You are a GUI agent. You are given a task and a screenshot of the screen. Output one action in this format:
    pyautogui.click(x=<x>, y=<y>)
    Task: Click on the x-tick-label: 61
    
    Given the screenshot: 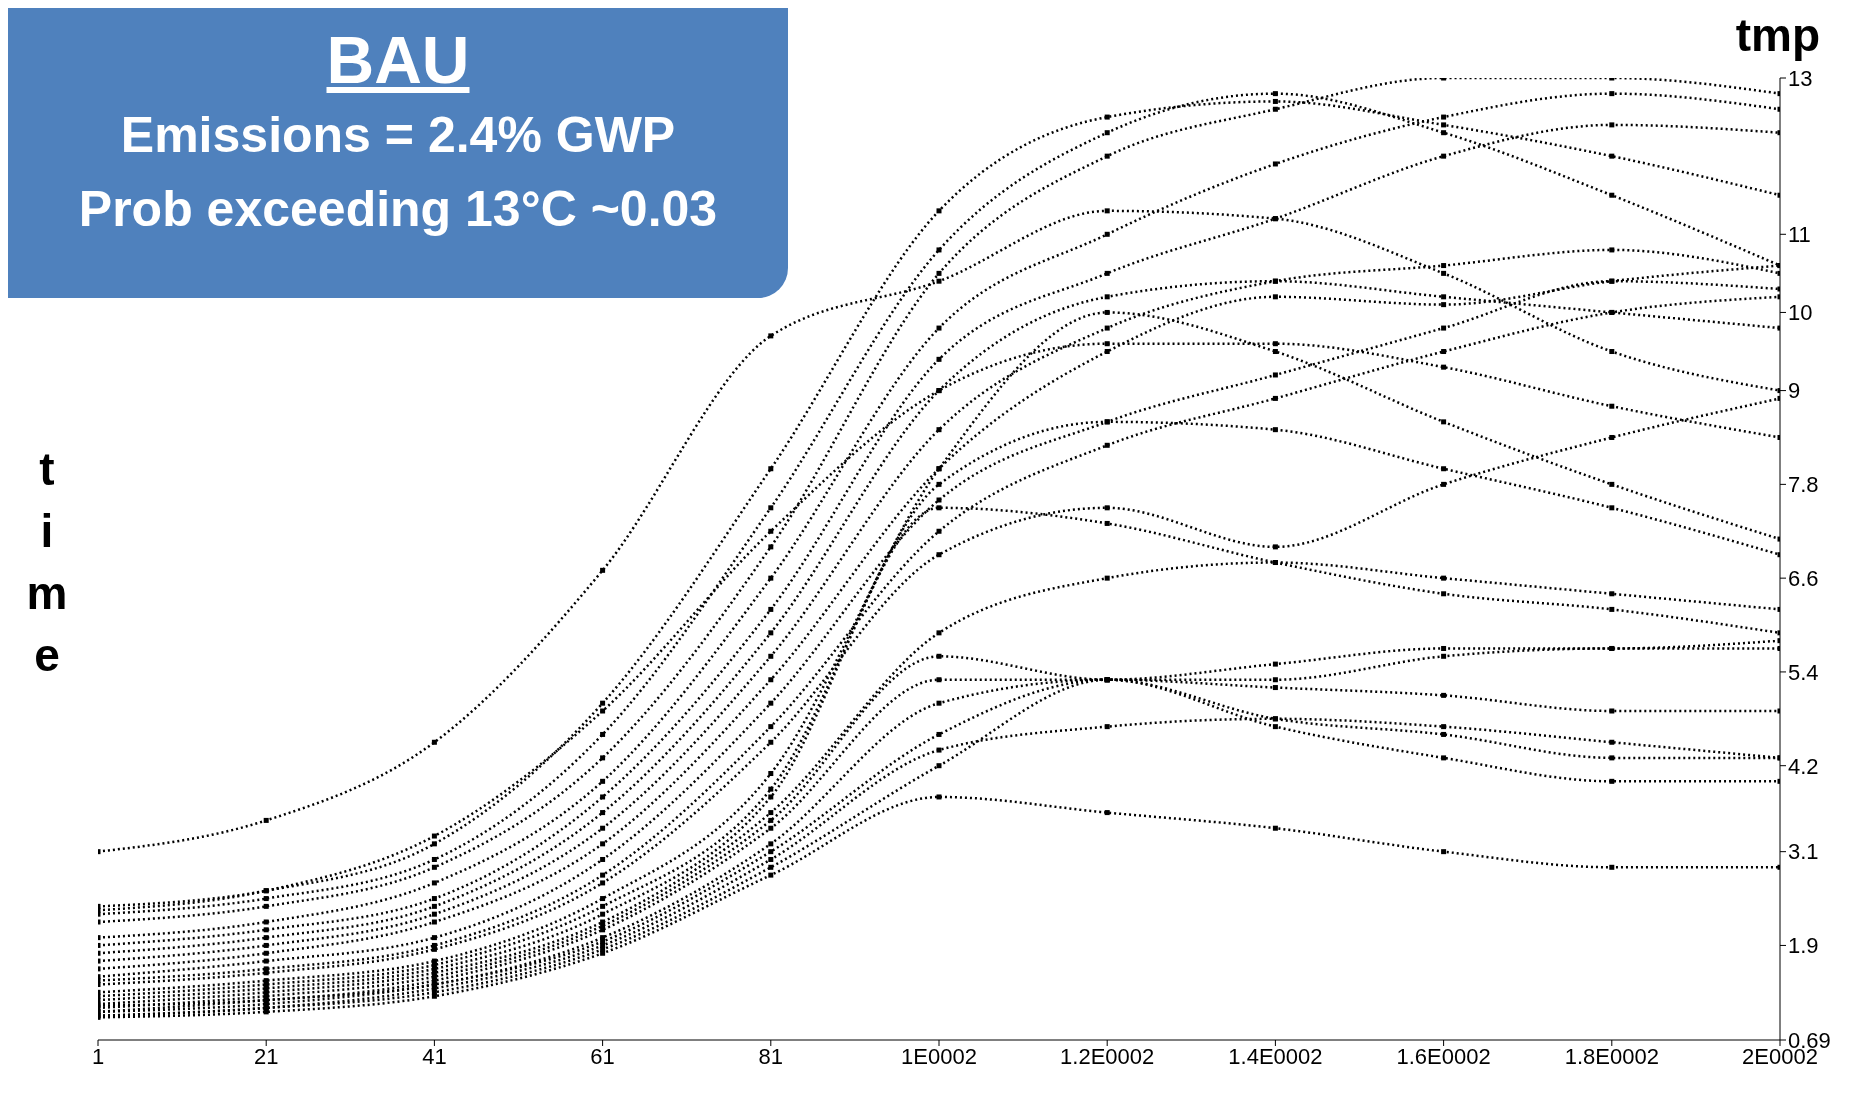 What is the action you would take?
    pyautogui.click(x=602, y=1056)
    